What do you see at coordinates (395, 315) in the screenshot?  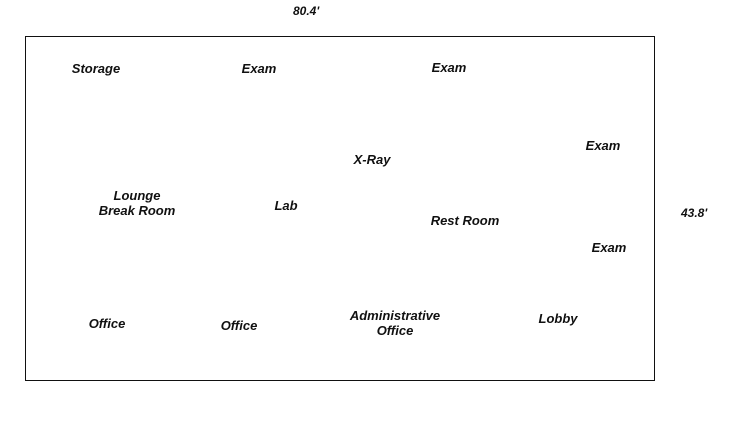 I see `room-administrative-label: Administrative` at bounding box center [395, 315].